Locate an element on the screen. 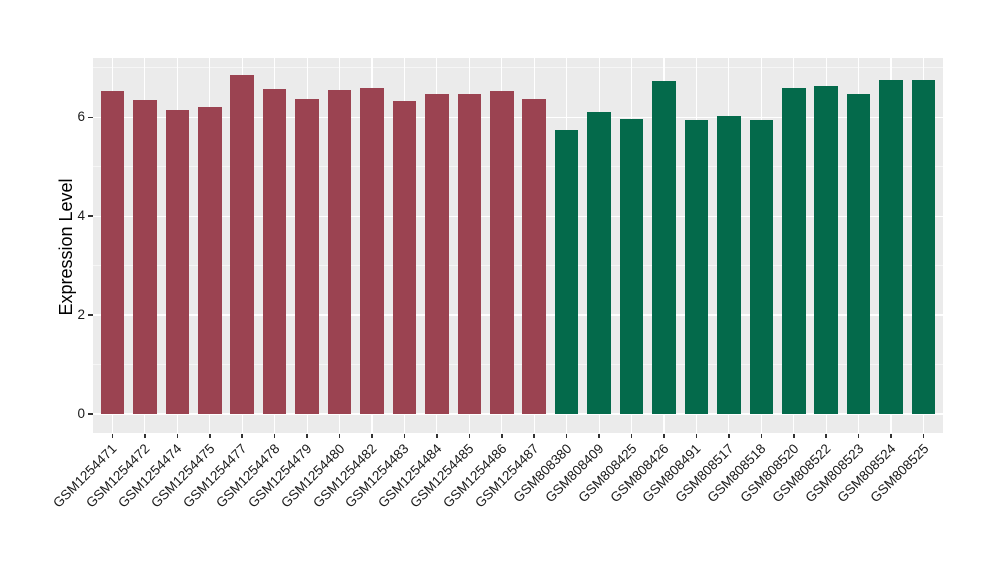 Image resolution: width=1000 pixels, height=580 pixels. bar-GSM808517 is located at coordinates (729, 265).